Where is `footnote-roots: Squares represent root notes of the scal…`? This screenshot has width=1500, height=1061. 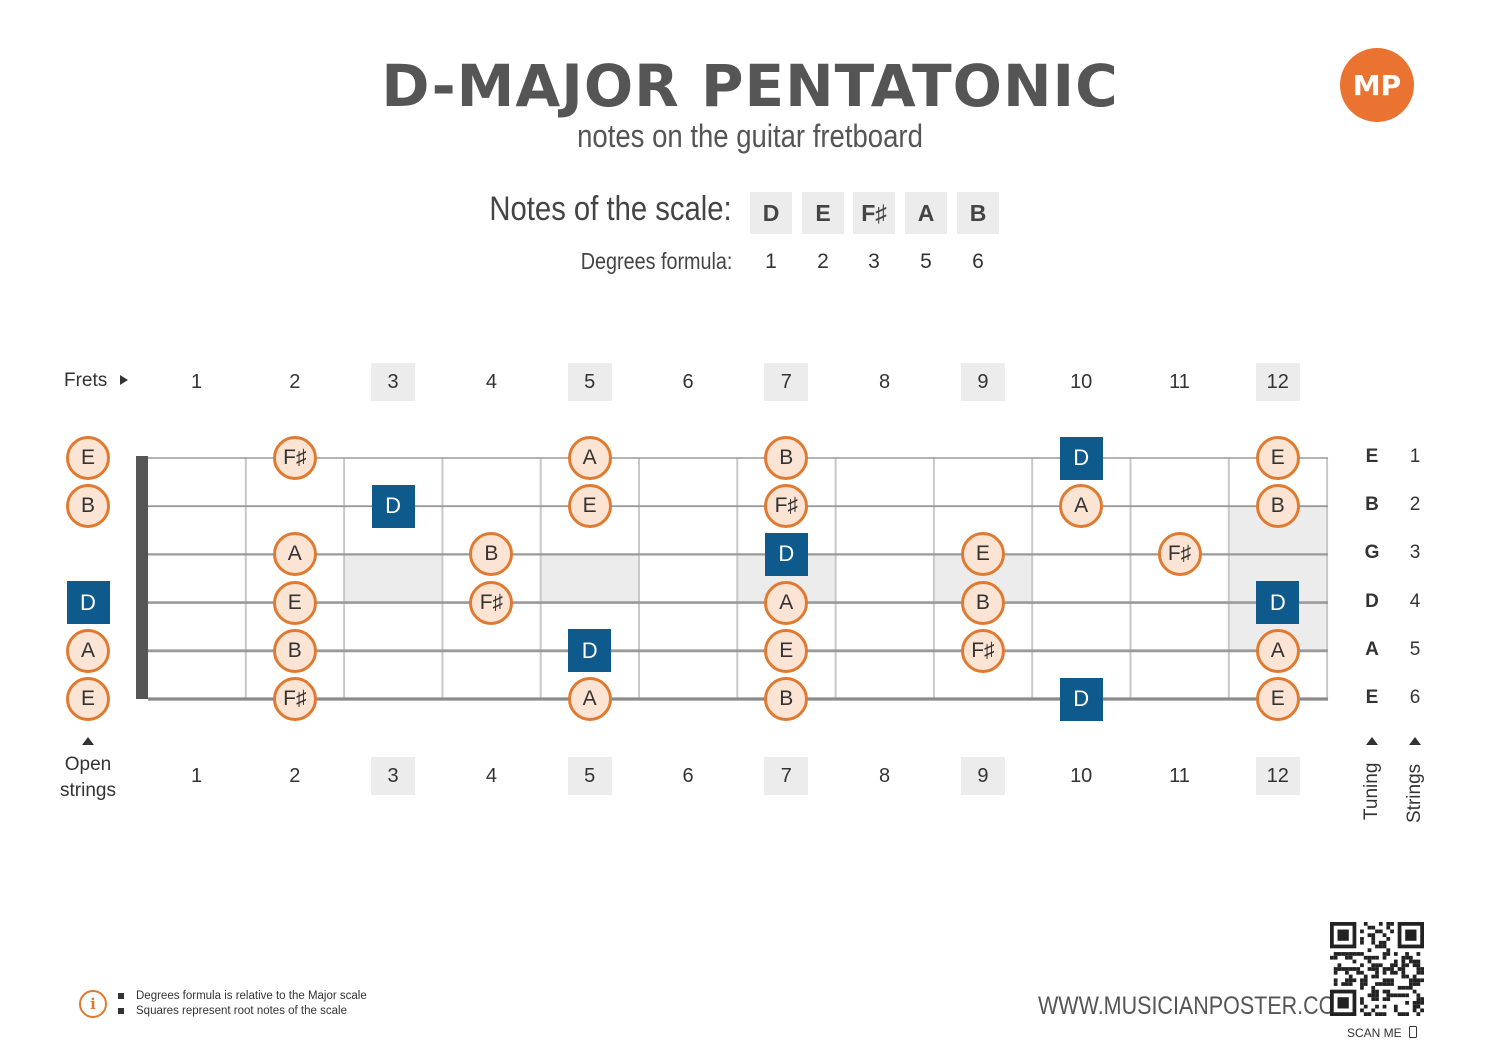
footnote-roots: Squares represent root notes of the scal… is located at coordinates (232, 1011).